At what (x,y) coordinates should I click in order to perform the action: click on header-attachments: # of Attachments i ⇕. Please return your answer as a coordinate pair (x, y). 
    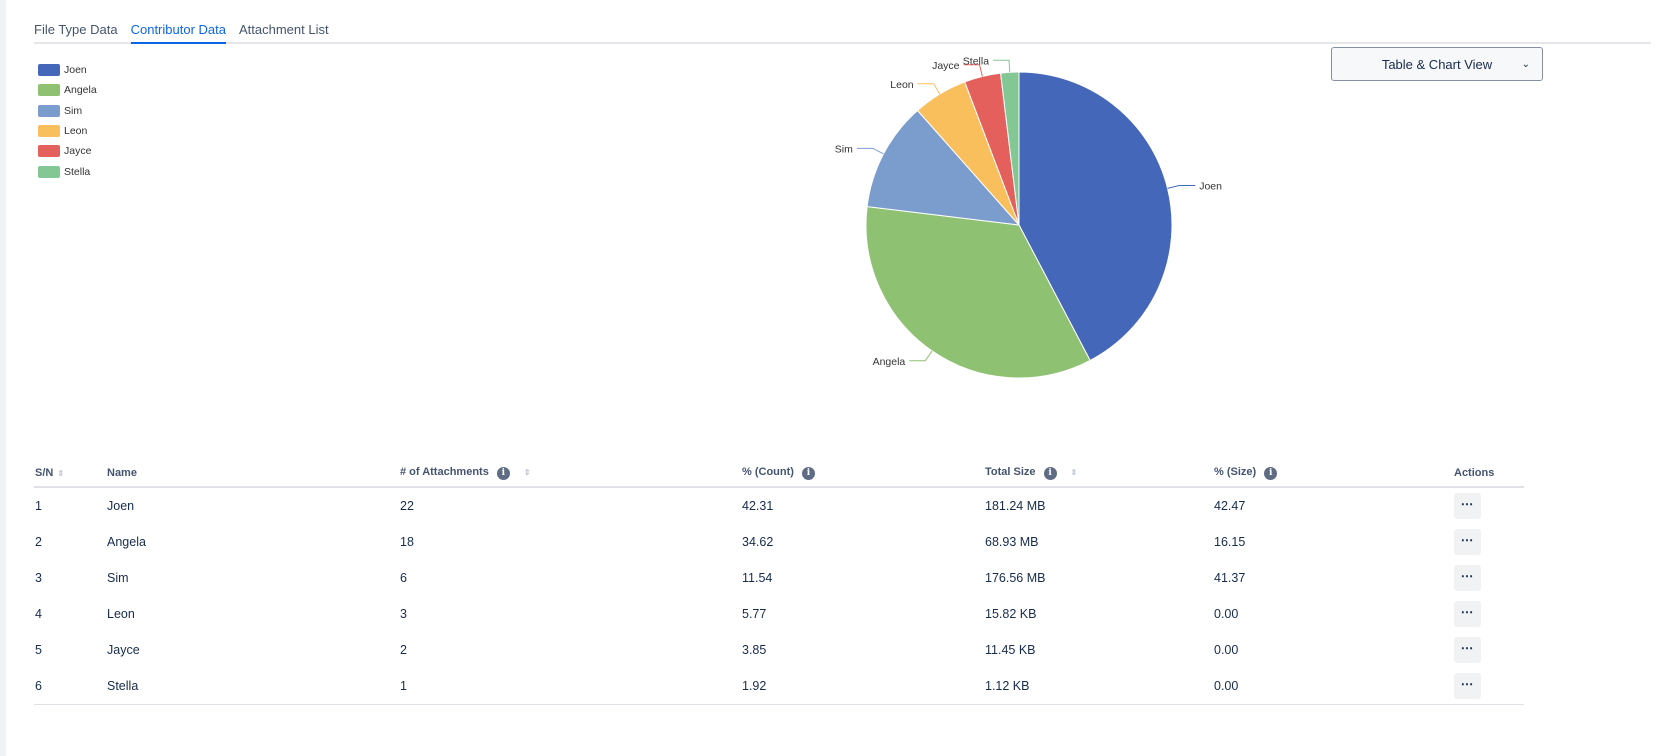
    Looking at the image, I should click on (570, 474).